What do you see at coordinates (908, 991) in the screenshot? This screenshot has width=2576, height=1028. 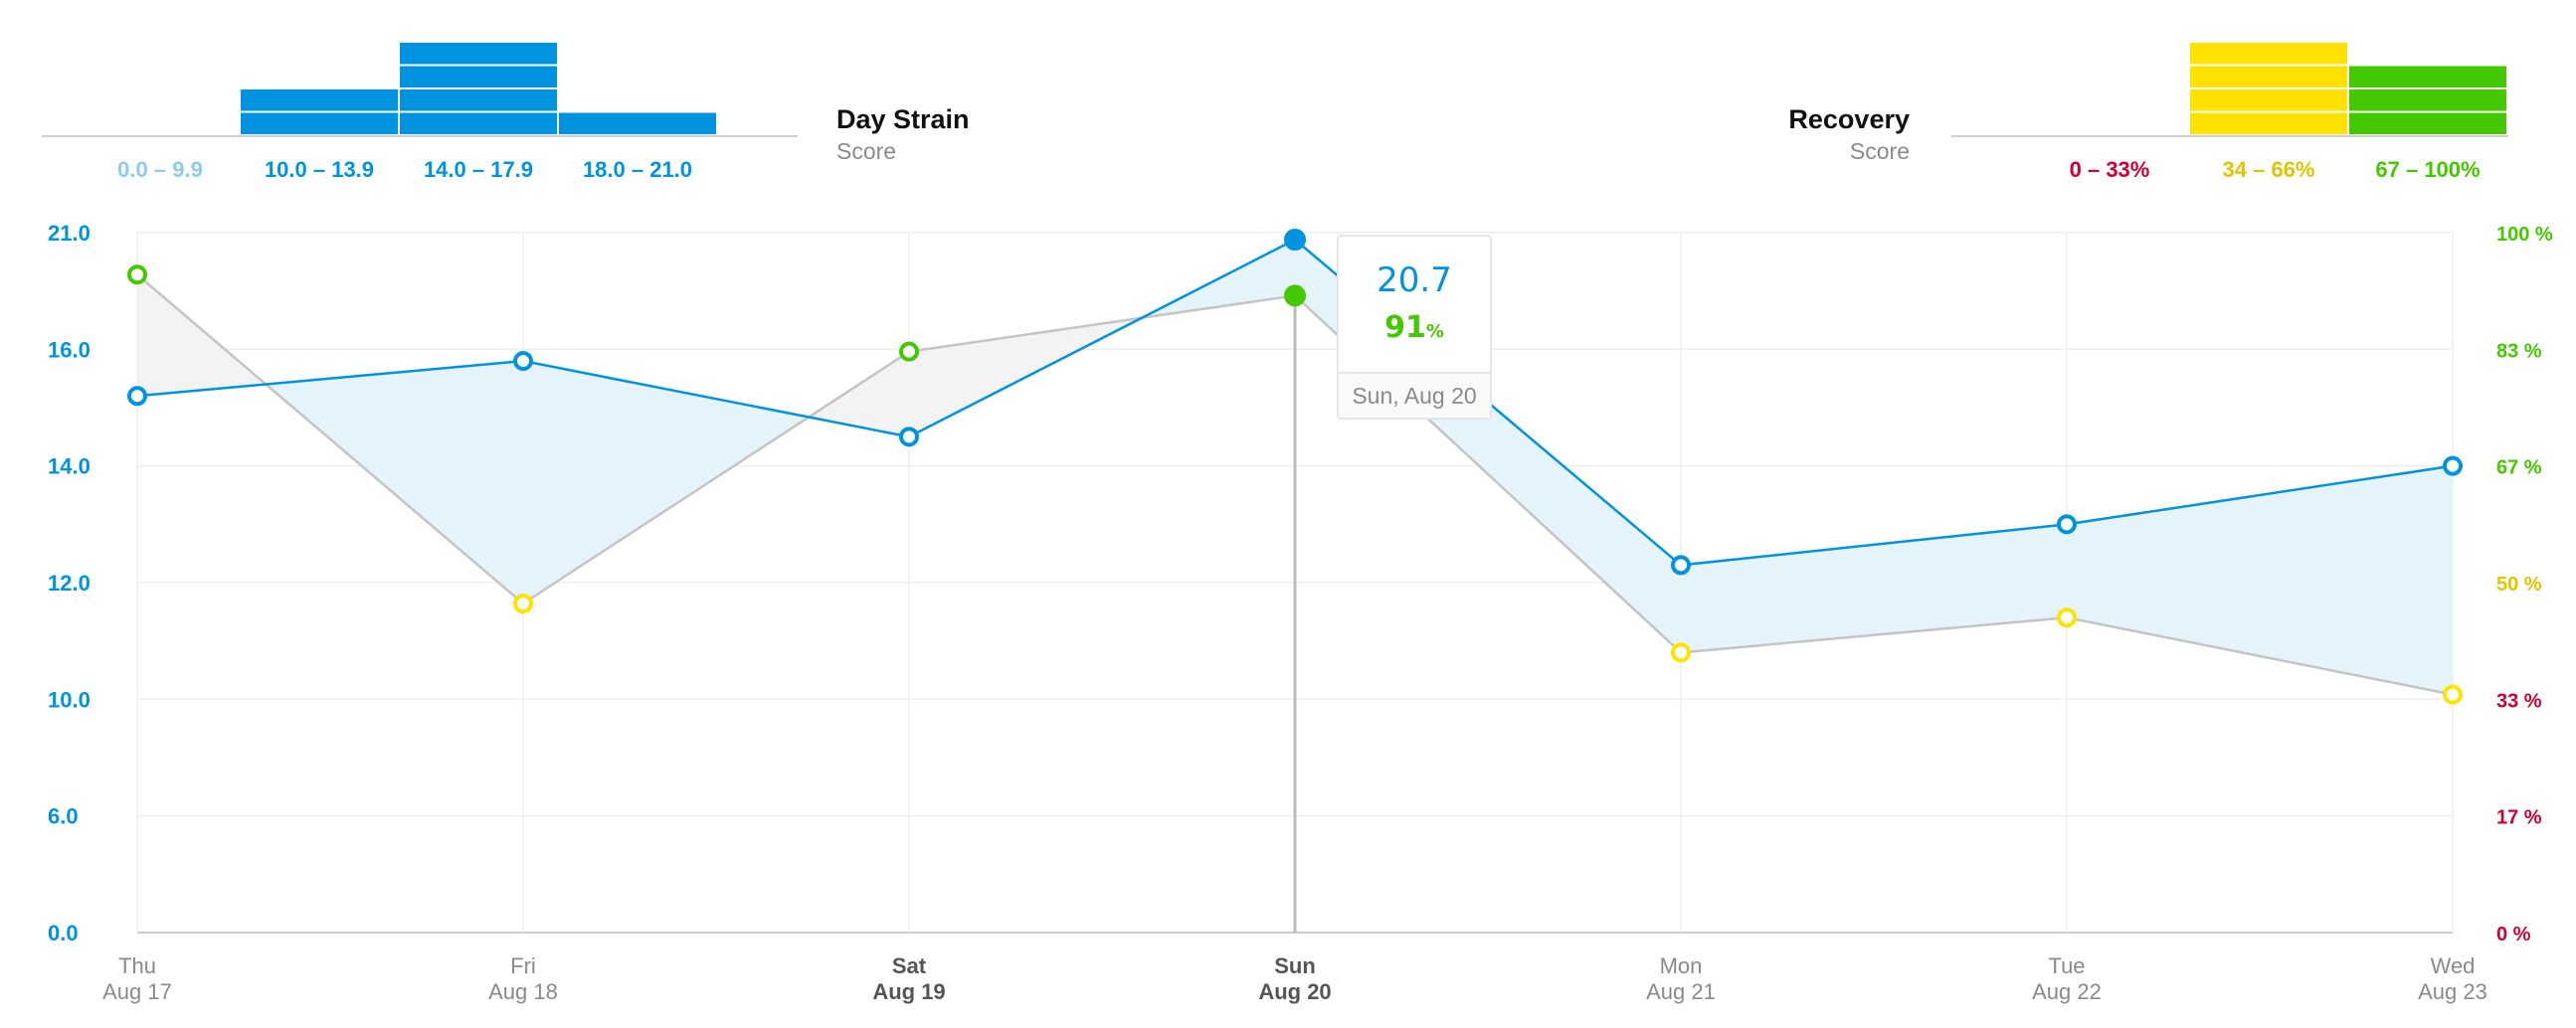 I see `x-date-label: Aug 19` at bounding box center [908, 991].